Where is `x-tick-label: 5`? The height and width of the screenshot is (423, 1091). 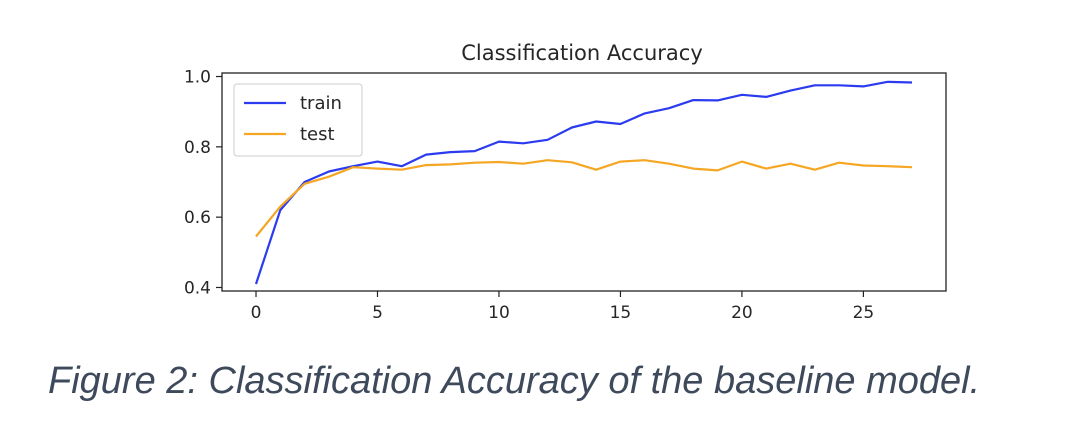 x-tick-label: 5 is located at coordinates (377, 313).